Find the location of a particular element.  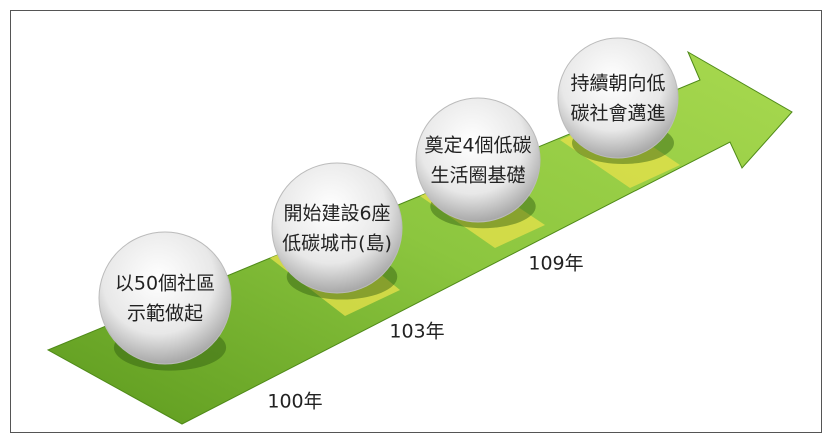

step-label: 持續朝向低 is located at coordinates (617, 84).